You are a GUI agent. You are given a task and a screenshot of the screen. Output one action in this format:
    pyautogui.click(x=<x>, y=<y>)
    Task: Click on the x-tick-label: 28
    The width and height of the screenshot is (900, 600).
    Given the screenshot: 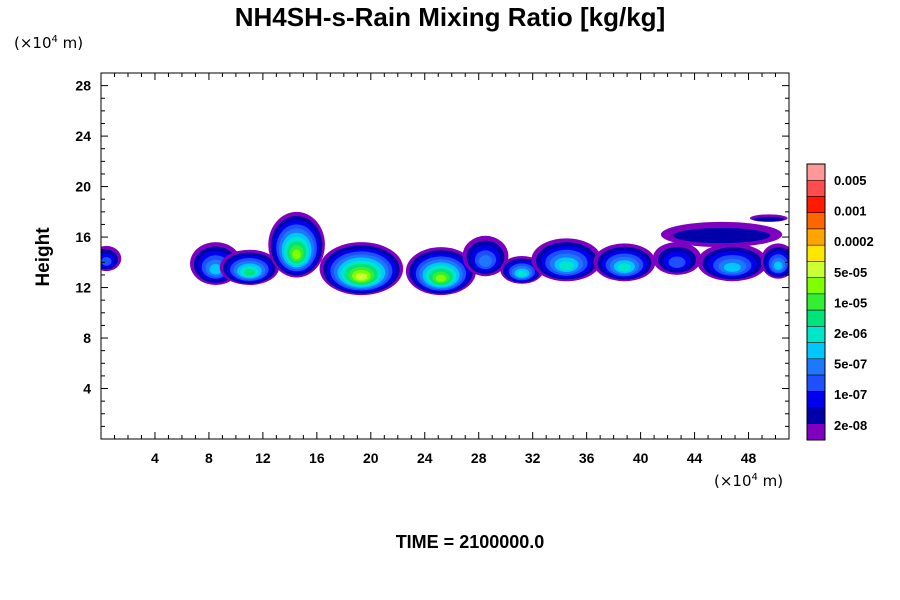 What is the action you would take?
    pyautogui.click(x=479, y=458)
    